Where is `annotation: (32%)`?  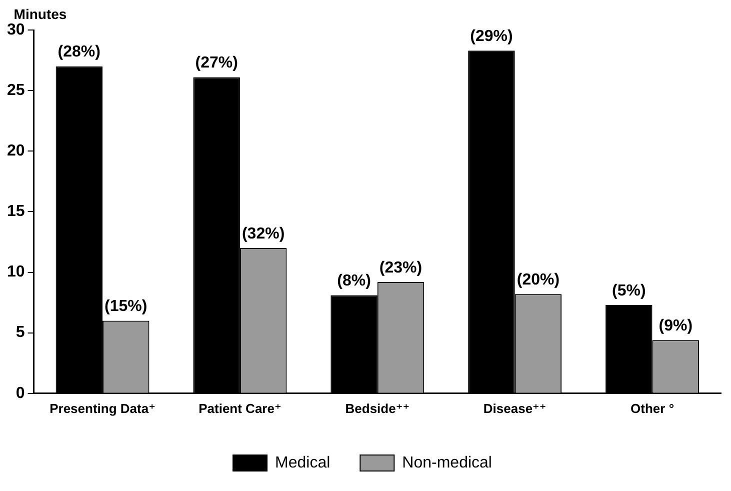
annotation: (32%) is located at coordinates (263, 233).